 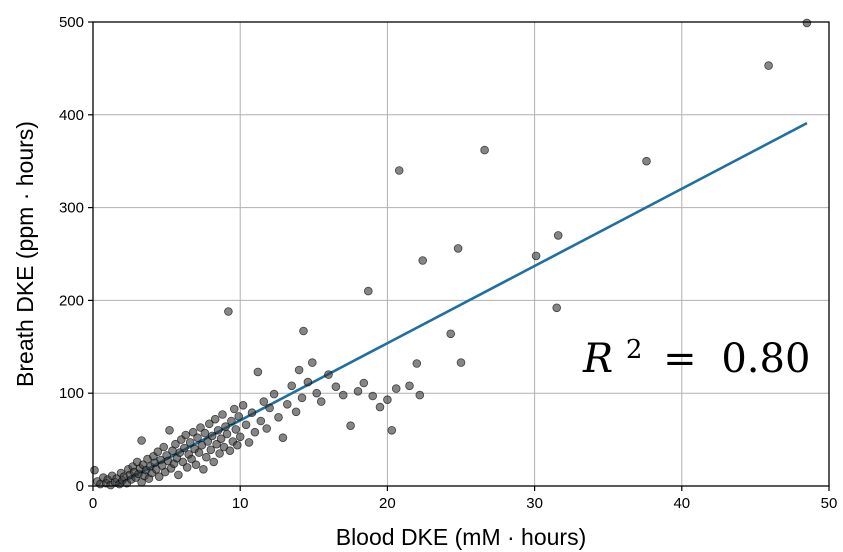 What do you see at coordinates (71, 300) in the screenshot?
I see `y-tick-label: 200` at bounding box center [71, 300].